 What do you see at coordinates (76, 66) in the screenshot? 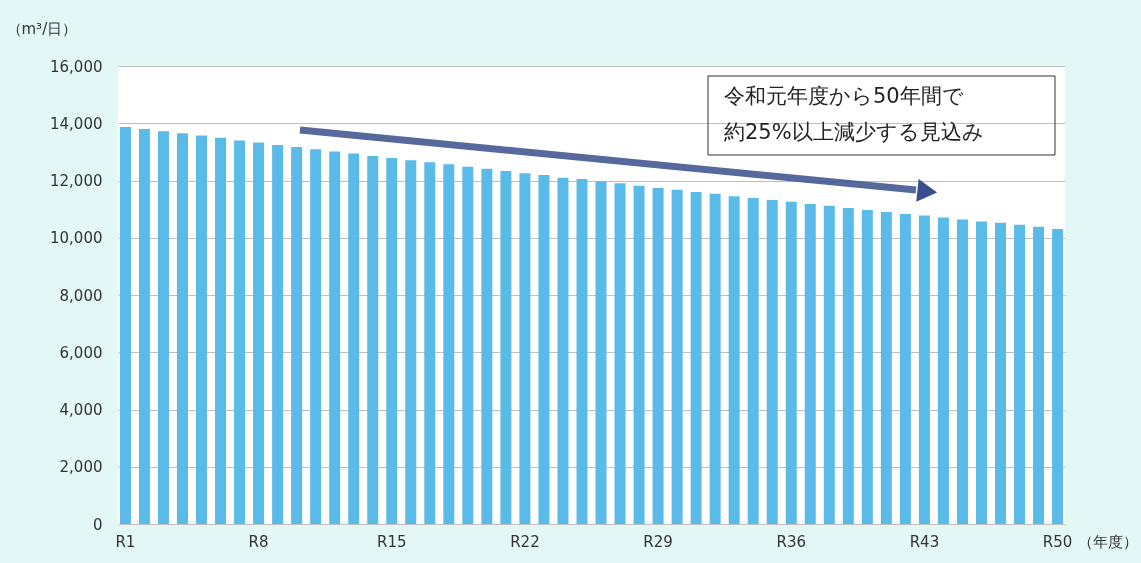
I see `y-tick-label: 16,000` at bounding box center [76, 66].